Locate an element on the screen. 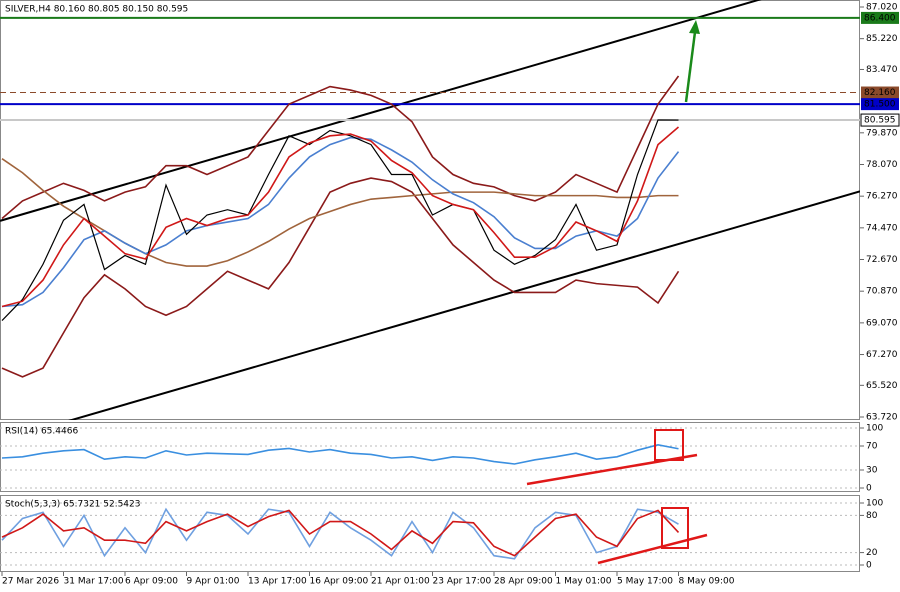 This screenshot has height=592, width=900. x-tick-label: 6 Apr 09:00 is located at coordinates (151, 582).